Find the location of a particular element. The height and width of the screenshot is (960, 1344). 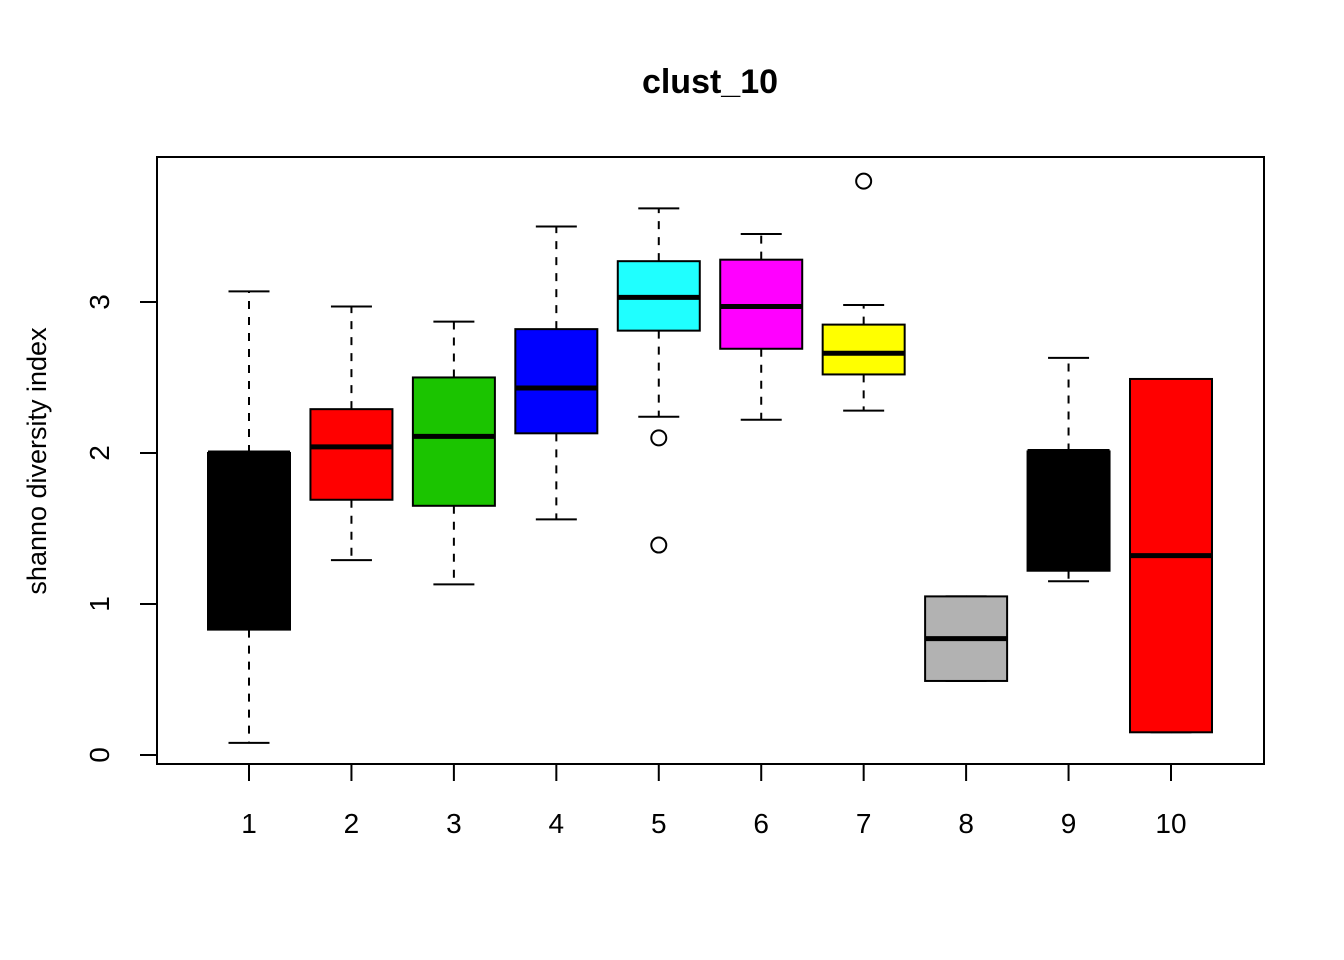

y-tick-label: 2 is located at coordinates (99, 453).